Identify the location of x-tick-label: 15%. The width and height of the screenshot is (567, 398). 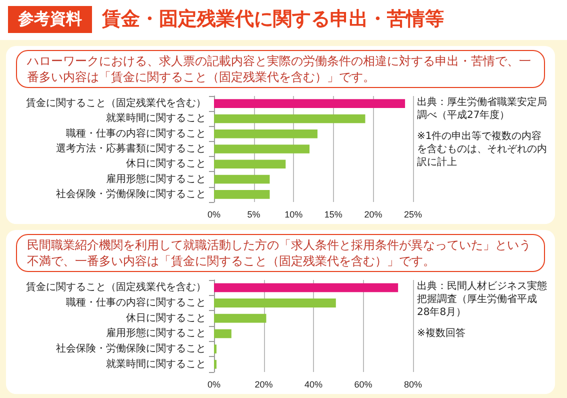
(333, 215).